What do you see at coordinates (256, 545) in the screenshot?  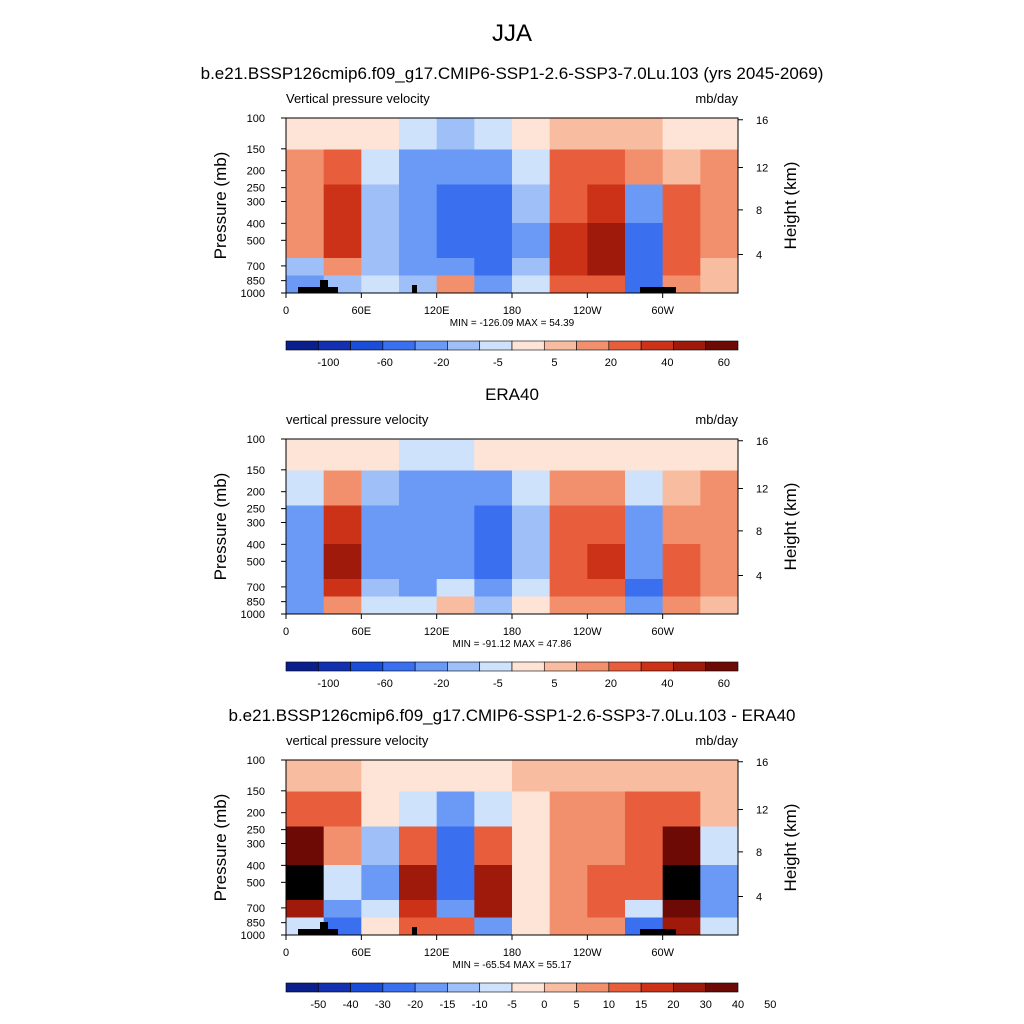 I see `y-tick-label: 400` at bounding box center [256, 545].